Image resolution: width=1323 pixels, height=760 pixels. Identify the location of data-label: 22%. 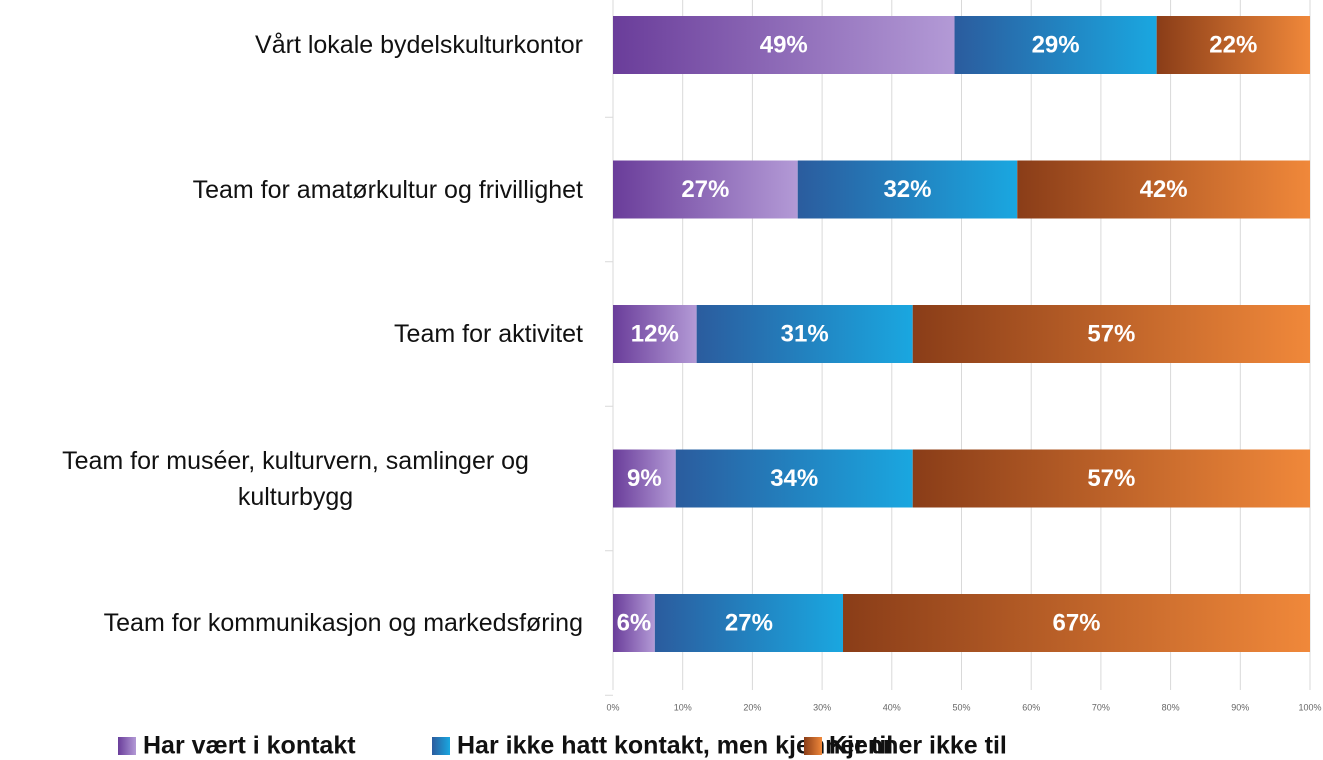
(1233, 44).